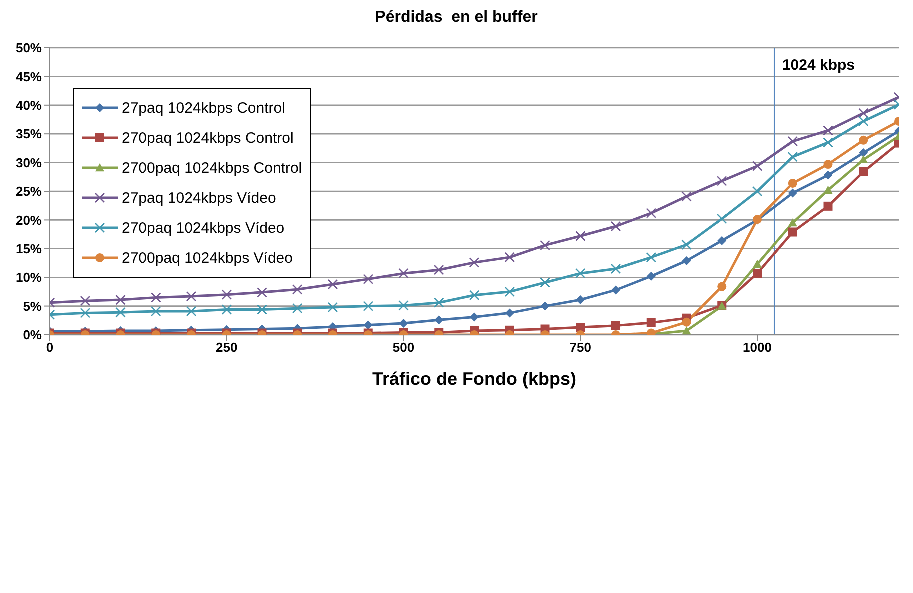  I want to click on legend-label: 270paq 1024kbps Vídeo, so click(203, 228).